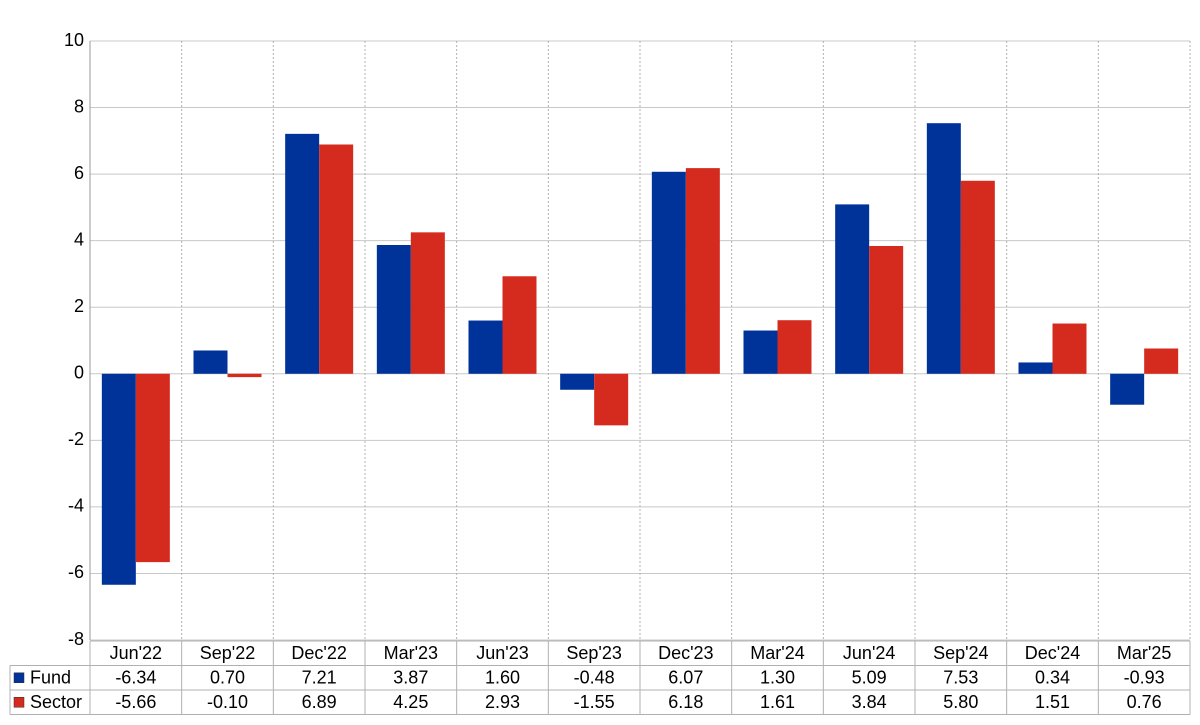 This screenshot has width=1200, height=725. Describe the element at coordinates (79, 239) in the screenshot. I see `y-tick-label: 4` at that location.